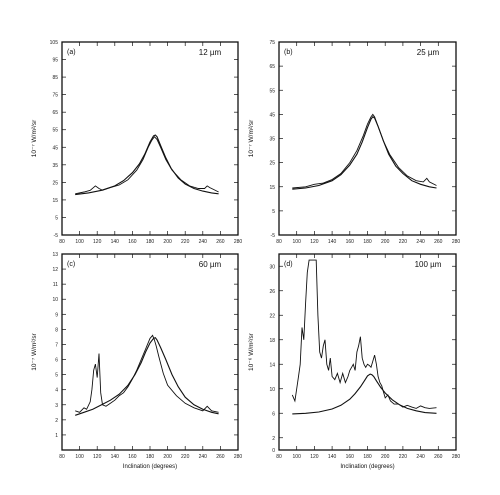 Image resolution: width=500 pixels, height=495 pixels. I want to click on y-tick-label: 8, so click(56, 330).